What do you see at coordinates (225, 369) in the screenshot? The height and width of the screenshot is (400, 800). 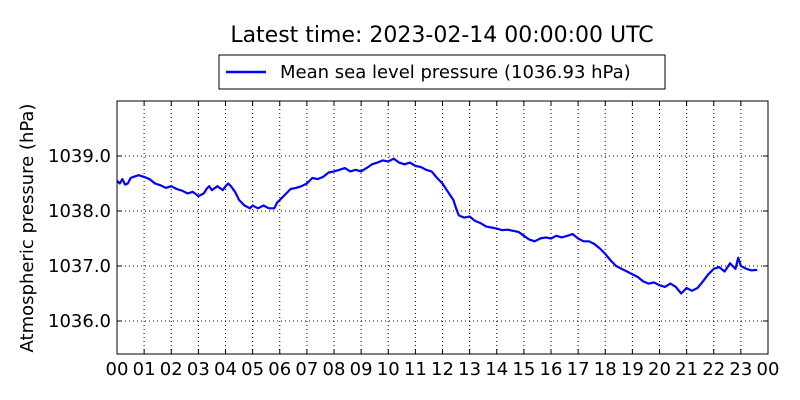 I see `x-tick-label: 04` at bounding box center [225, 369].